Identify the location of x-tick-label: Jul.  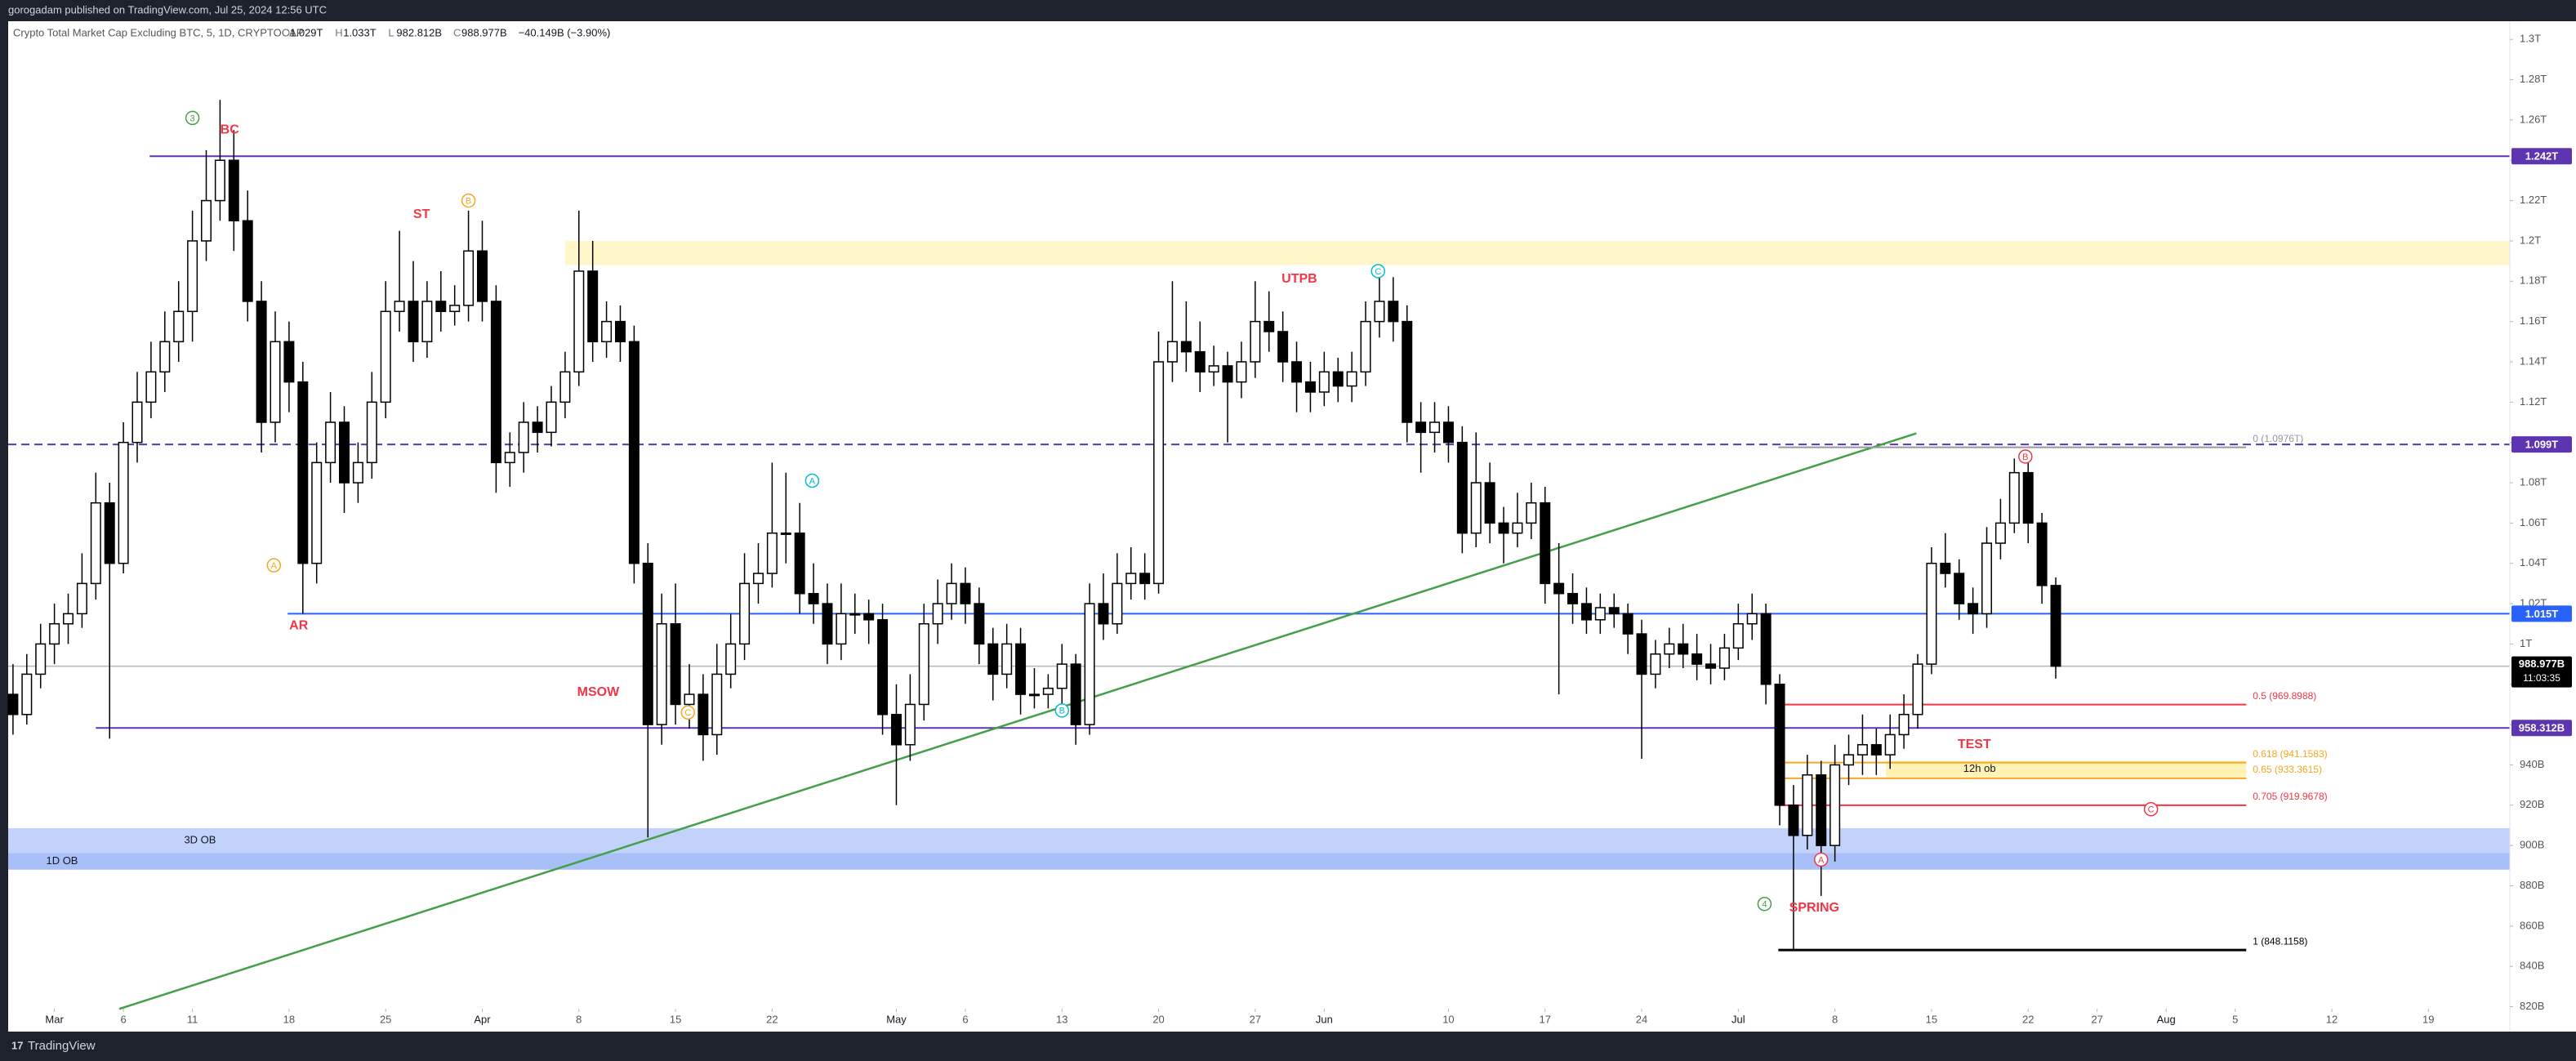
(1738, 1019).